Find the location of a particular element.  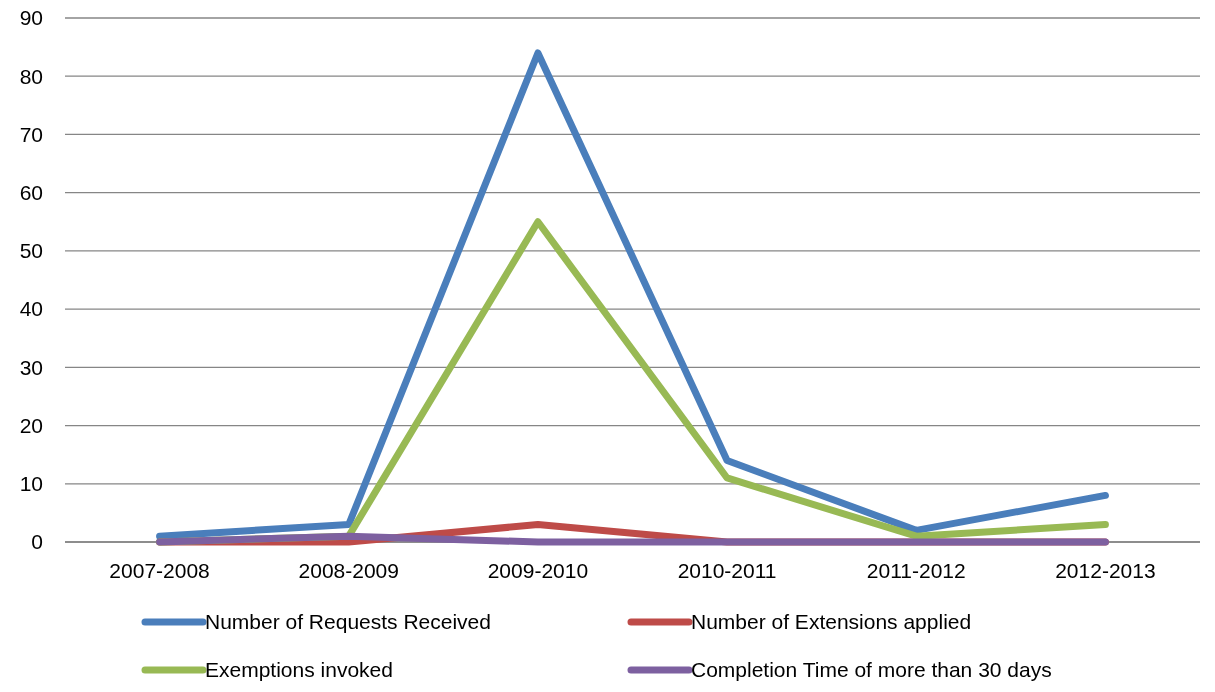

legend-label: Exemptions invoked is located at coordinates (299, 670).